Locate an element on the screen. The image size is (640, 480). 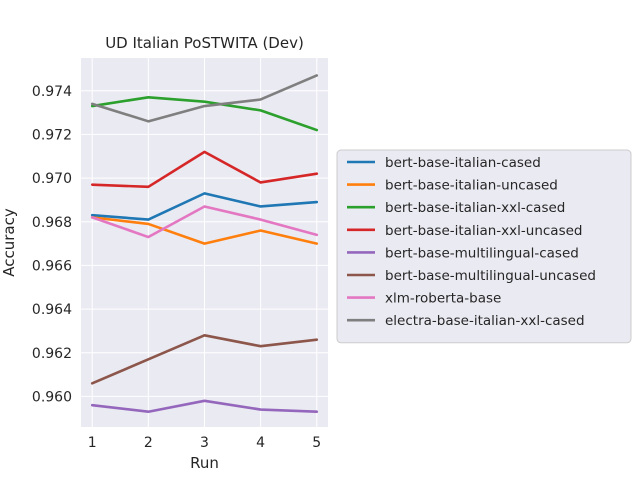
x-tick-label: 3 is located at coordinates (204, 443).